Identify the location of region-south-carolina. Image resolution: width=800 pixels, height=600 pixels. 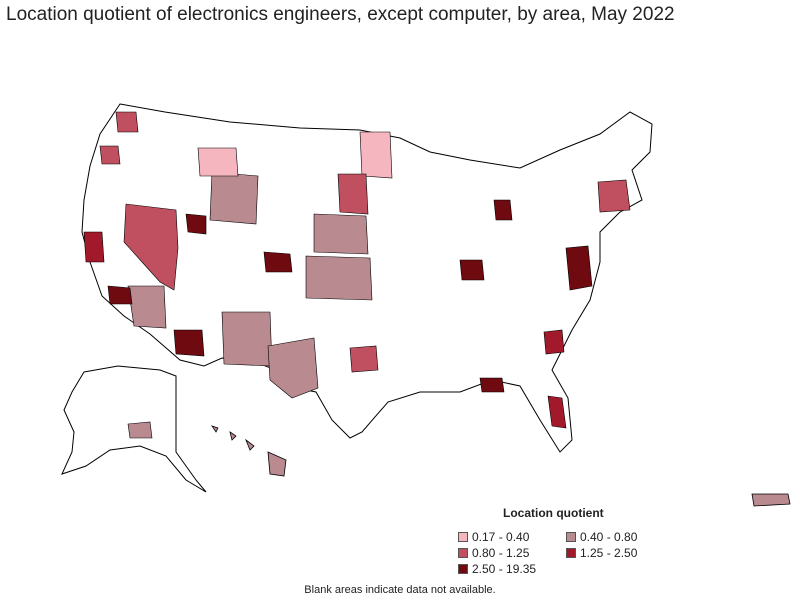
(554, 342).